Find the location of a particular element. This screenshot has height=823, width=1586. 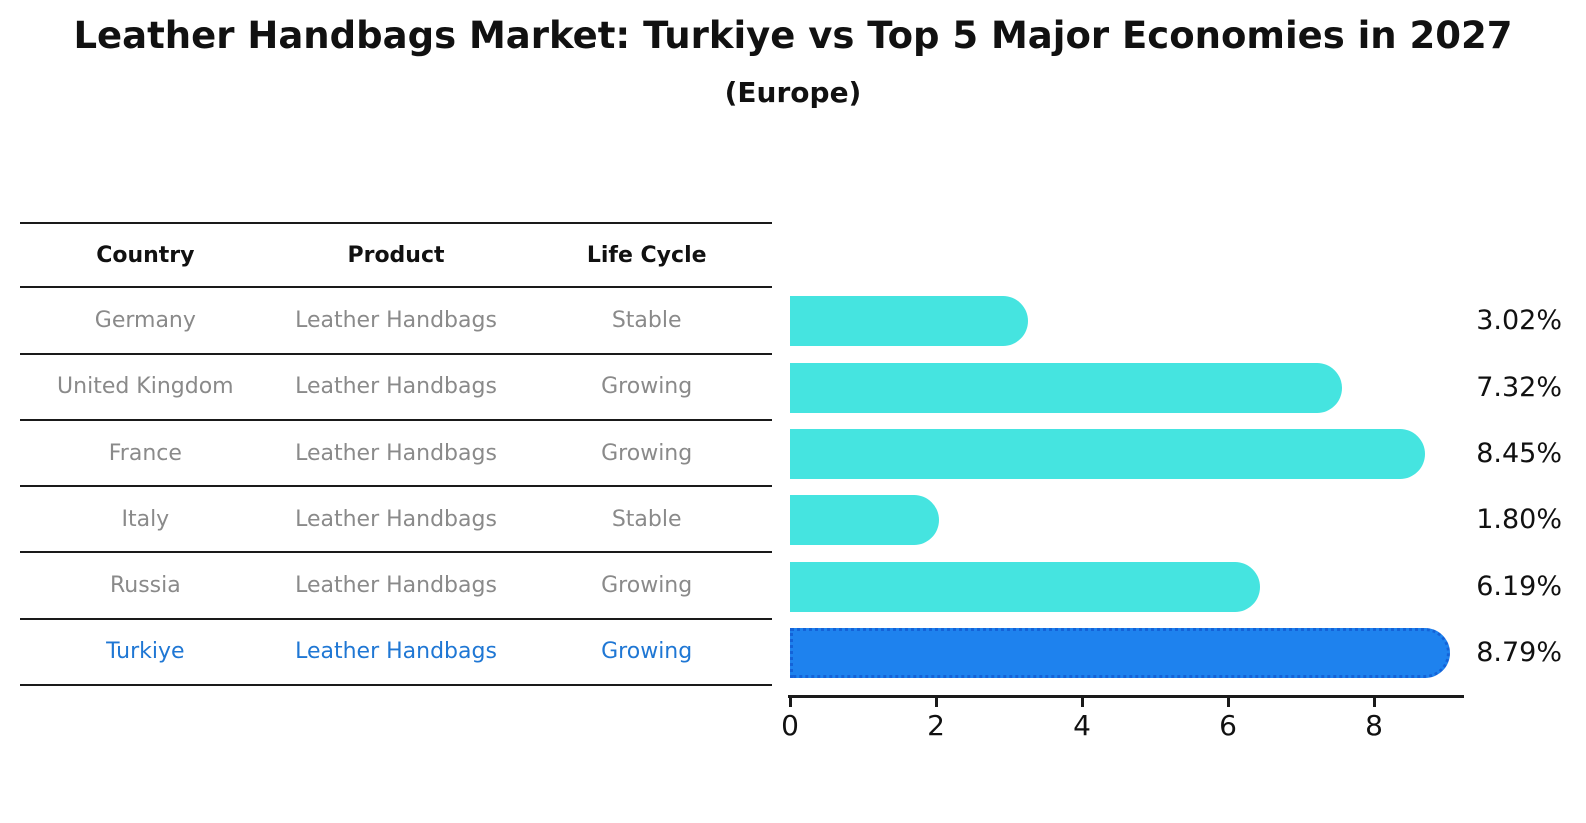

table-row-turkiye: Turkiye Leather Handbags Growing is located at coordinates (396, 653).